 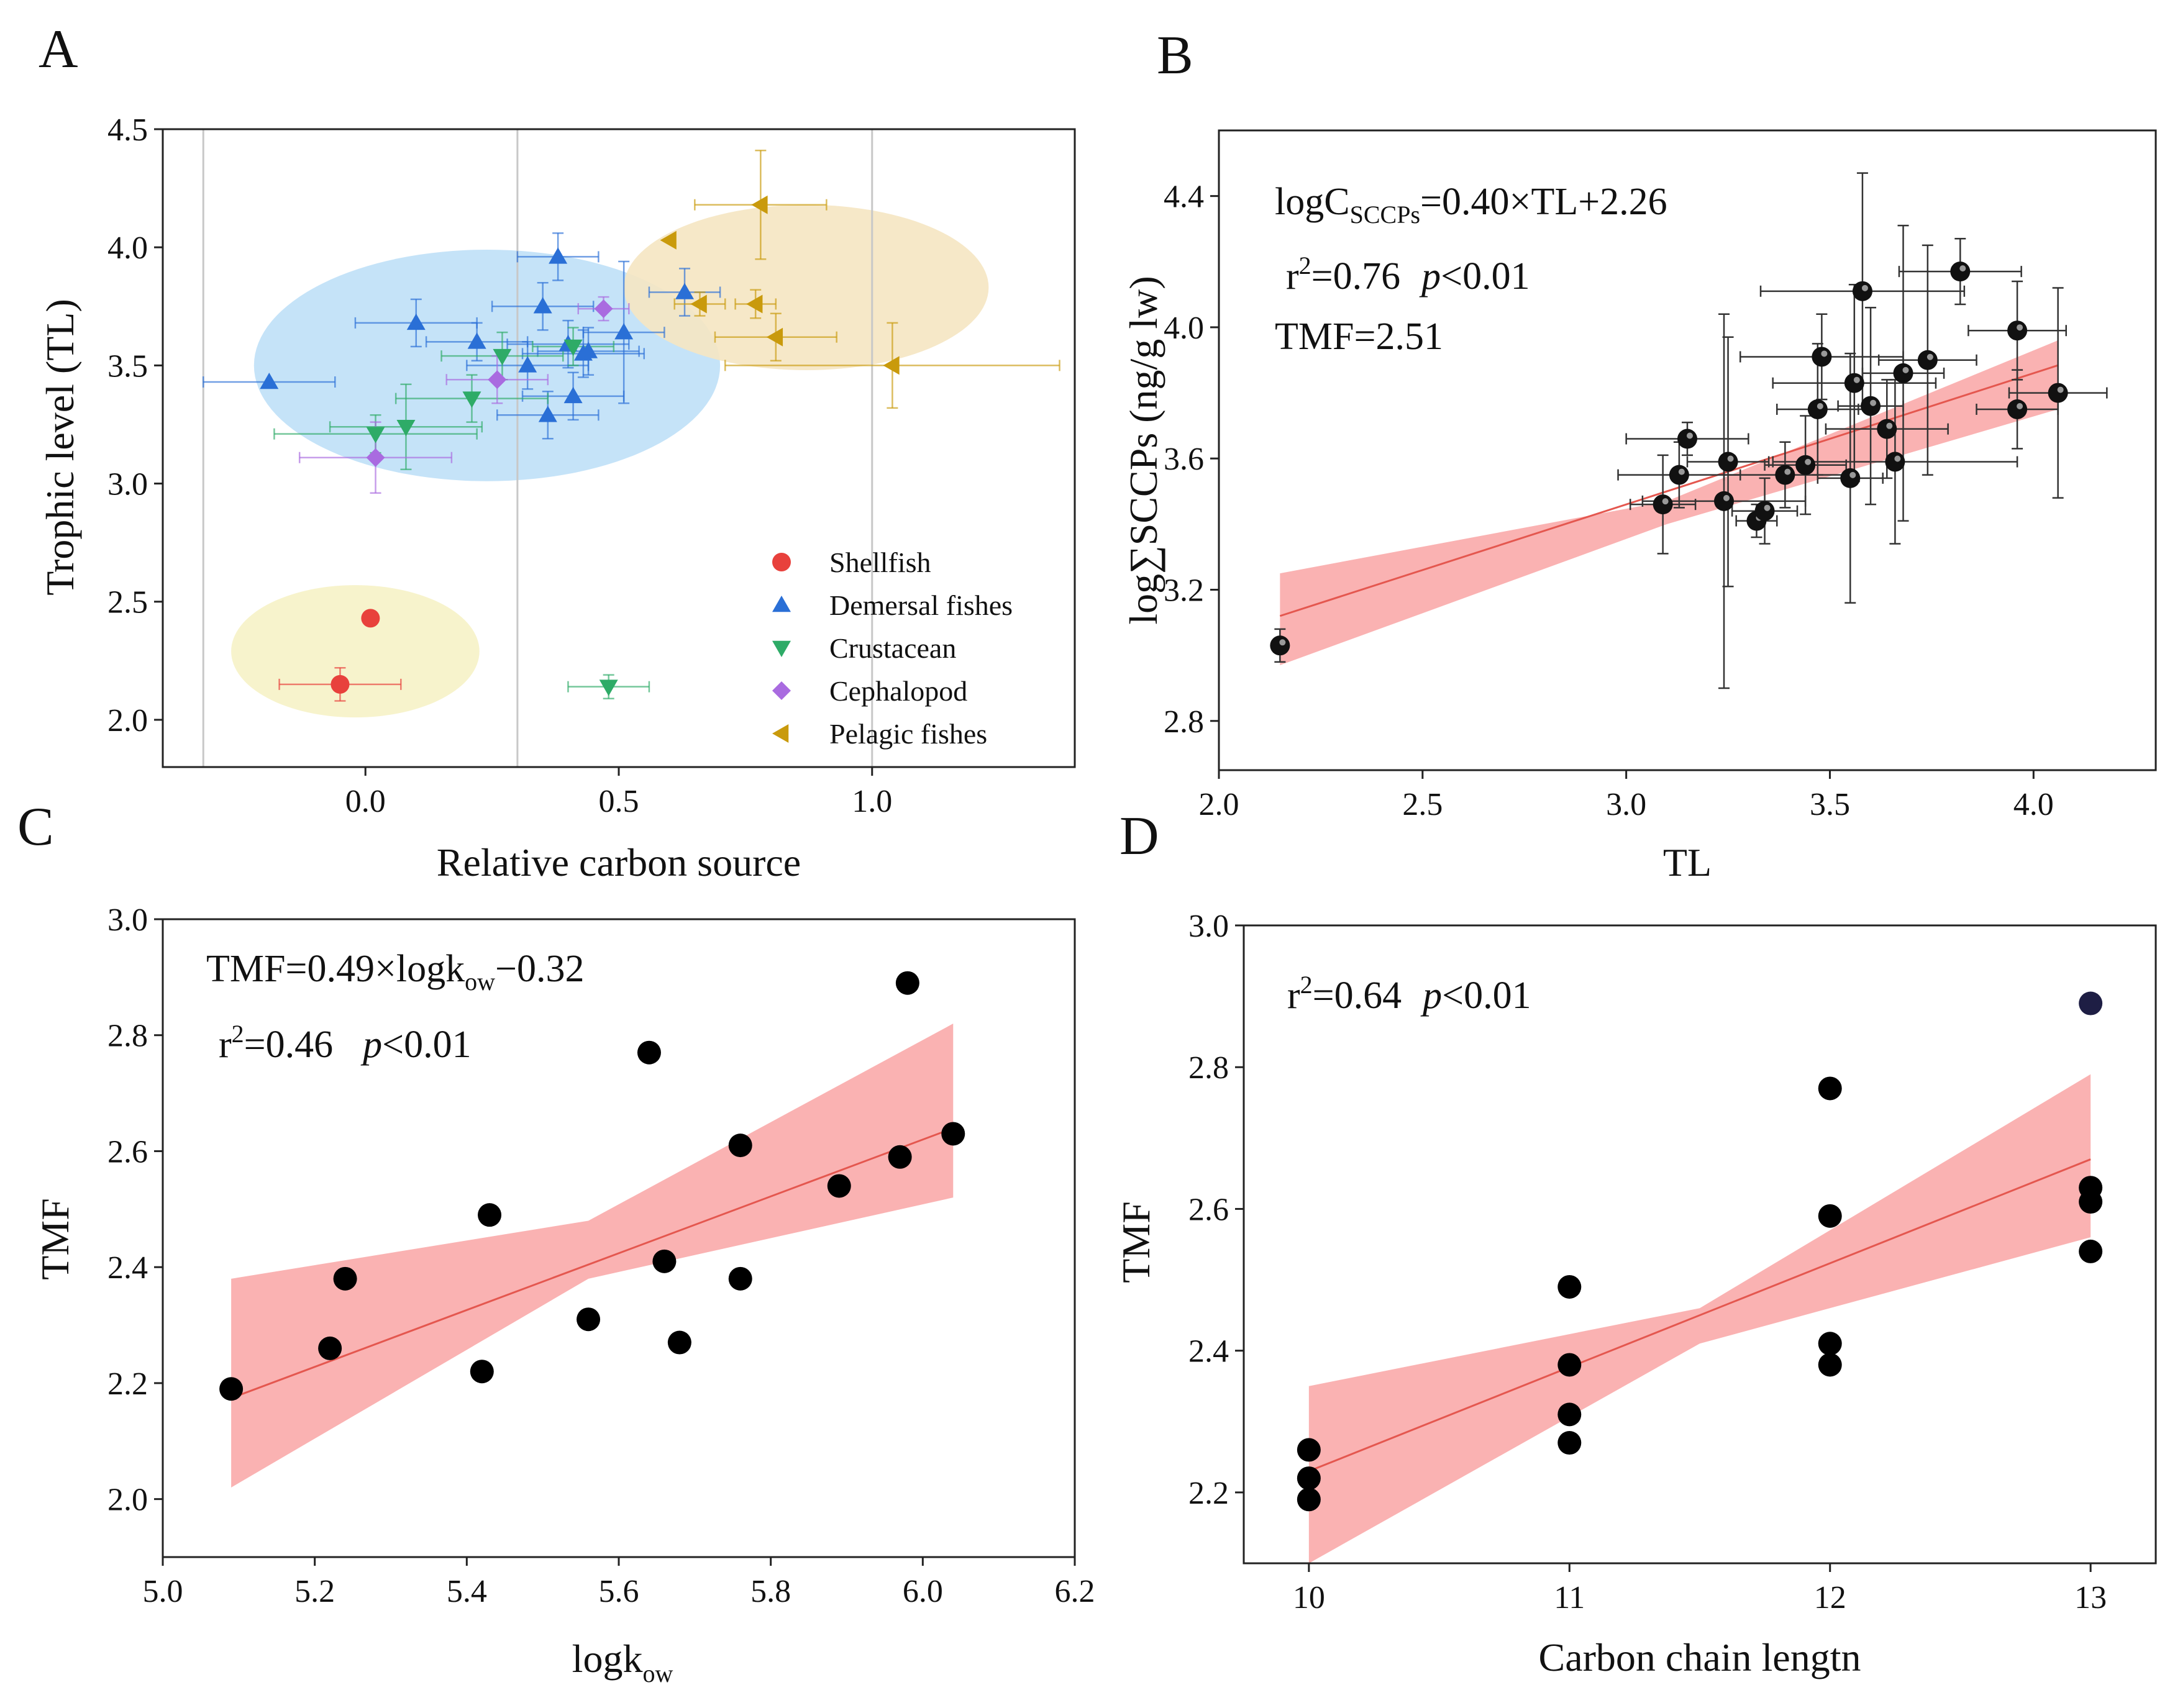 I want to click on panel-c-xtick-label: 5.8, so click(x=770, y=1591).